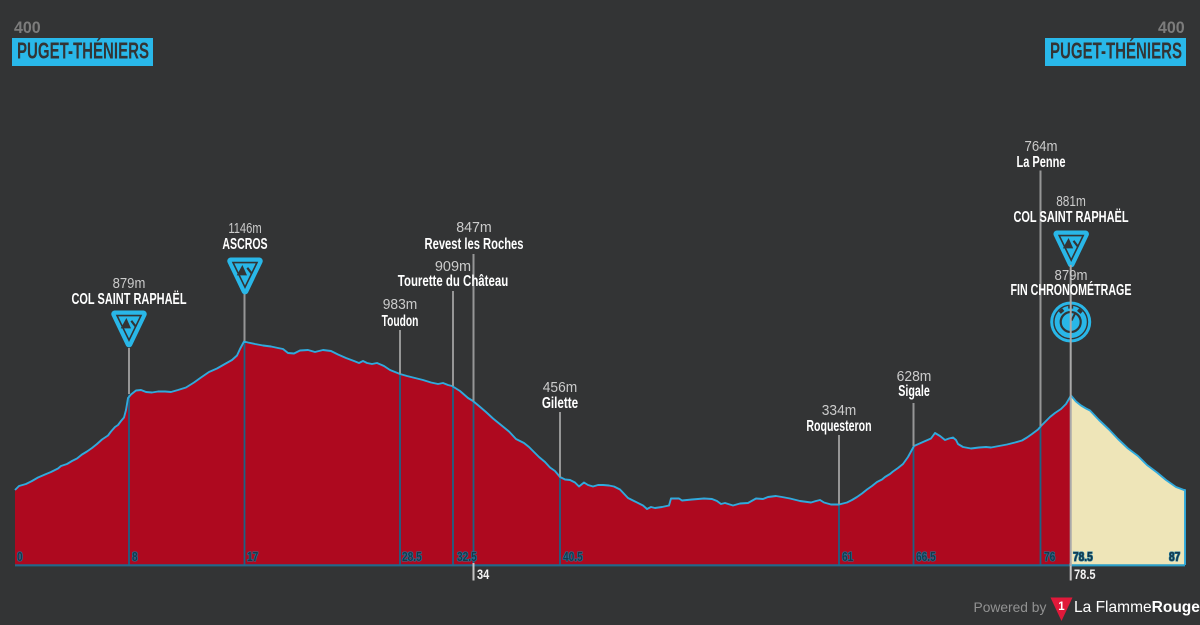  What do you see at coordinates (1061, 607) in the screenshot?
I see `svg-text: 1` at bounding box center [1061, 607].